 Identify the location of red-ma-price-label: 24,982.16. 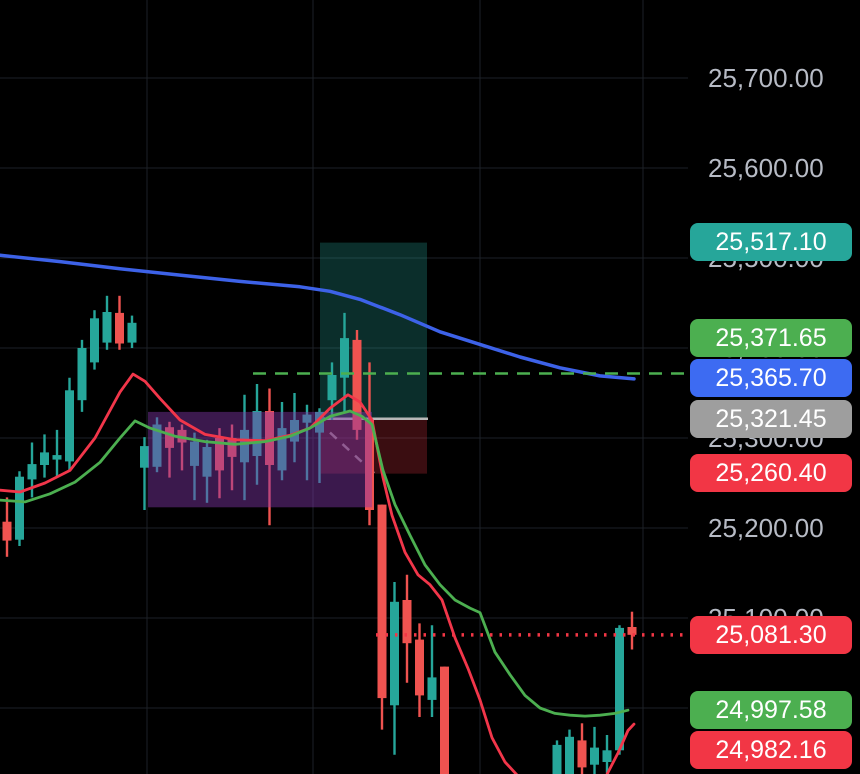
(771, 750).